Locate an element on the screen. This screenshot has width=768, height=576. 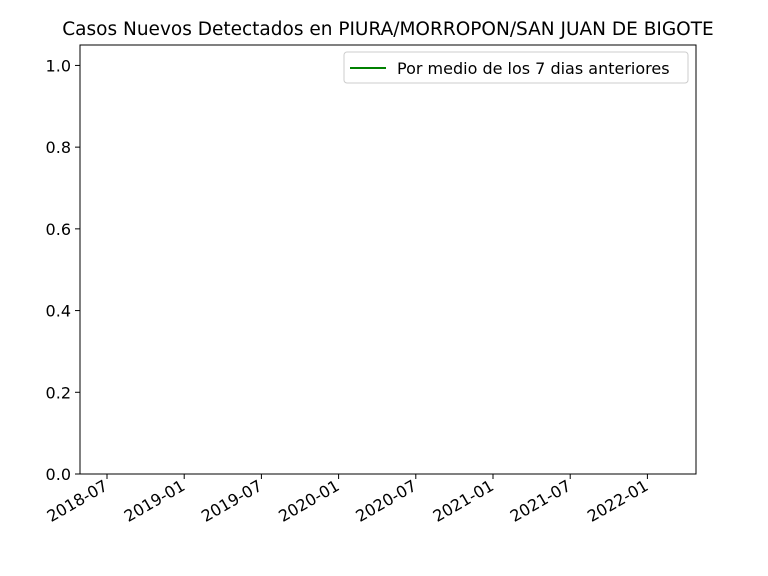
legend: Por medio de los 7 dias anteriores is located at coordinates (516, 67).